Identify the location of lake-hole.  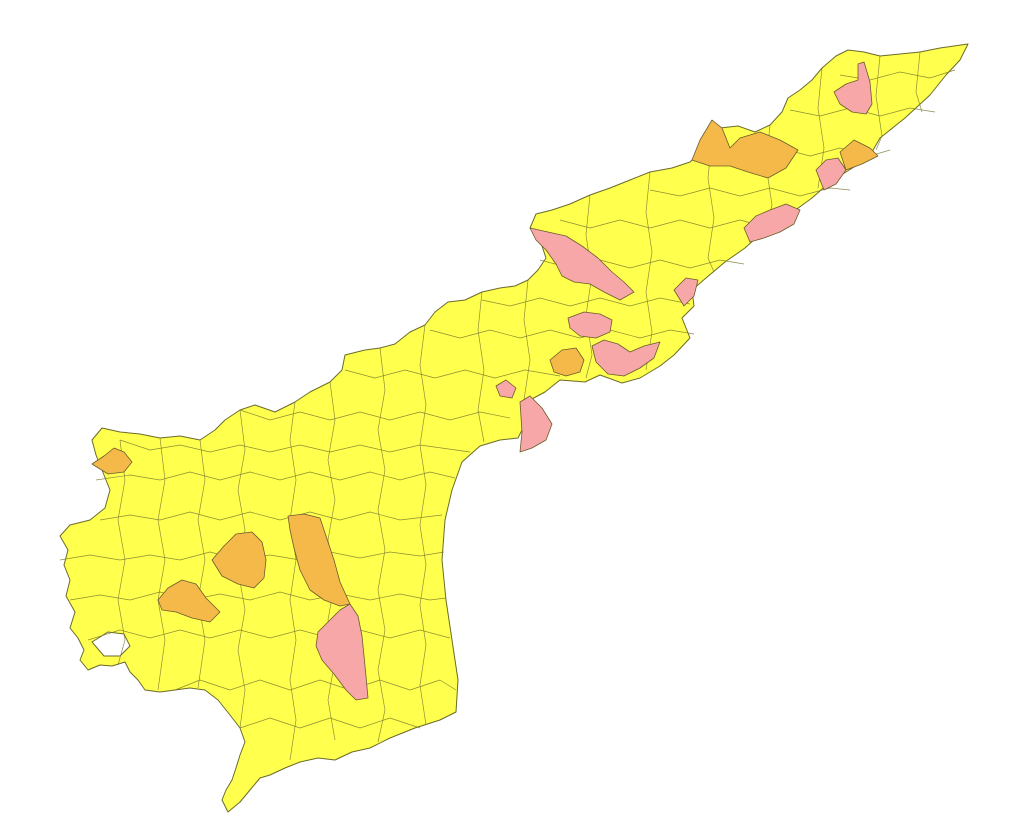
(111, 644).